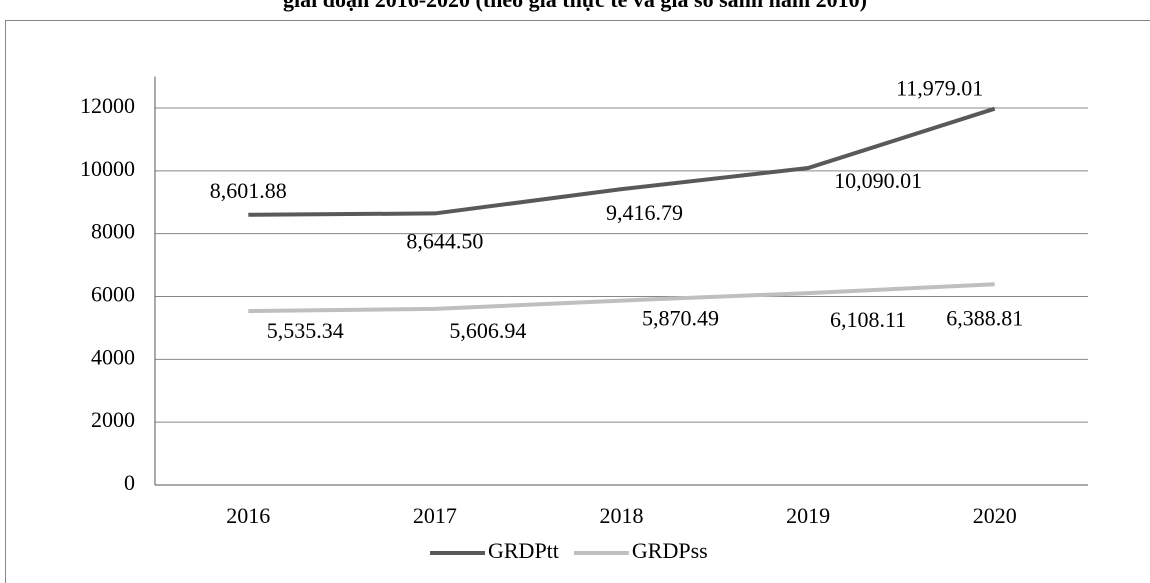 This screenshot has height=583, width=1150. I want to click on y-tick-label: 0, so click(129, 482).